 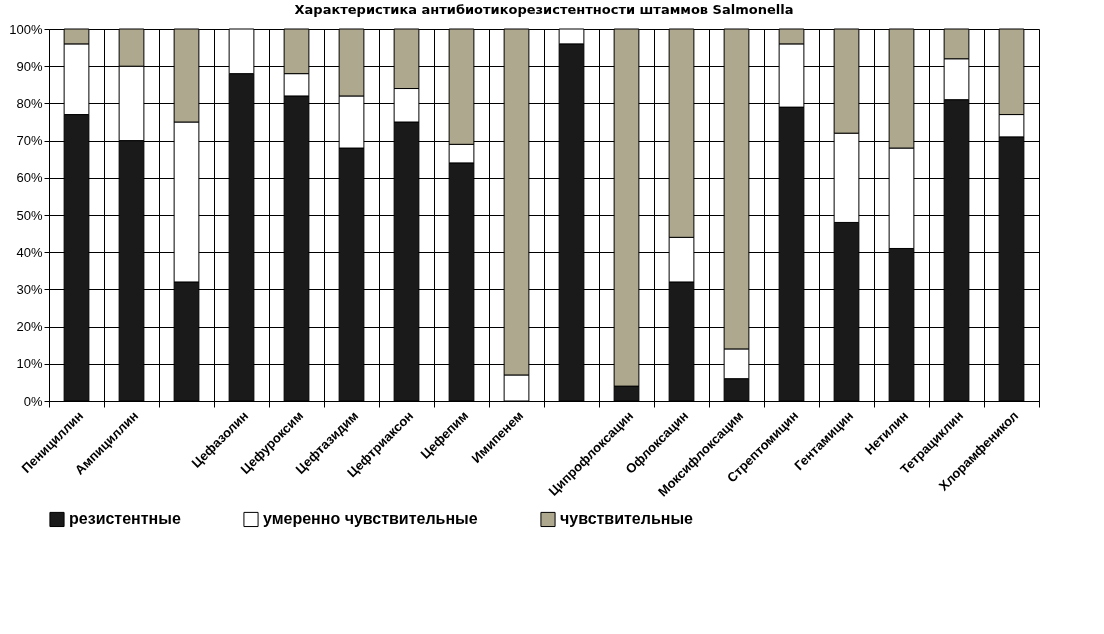 I want to click on y-tick-label: 80%, so click(x=29, y=103).